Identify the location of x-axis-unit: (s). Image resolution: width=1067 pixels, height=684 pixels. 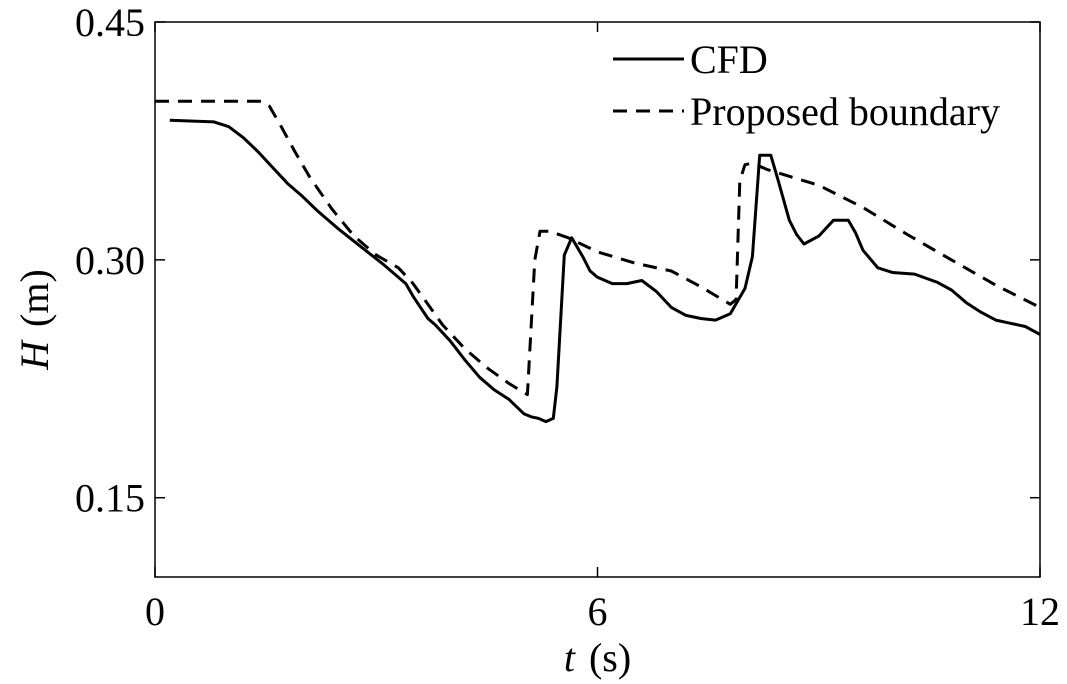
(610, 657).